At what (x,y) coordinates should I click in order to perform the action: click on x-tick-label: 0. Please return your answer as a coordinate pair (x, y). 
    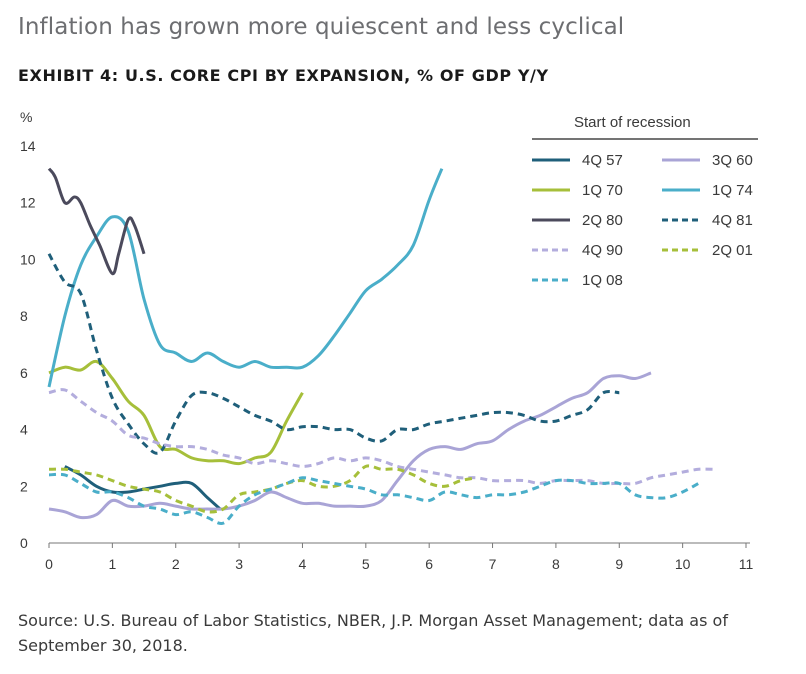
    Looking at the image, I should click on (49, 564).